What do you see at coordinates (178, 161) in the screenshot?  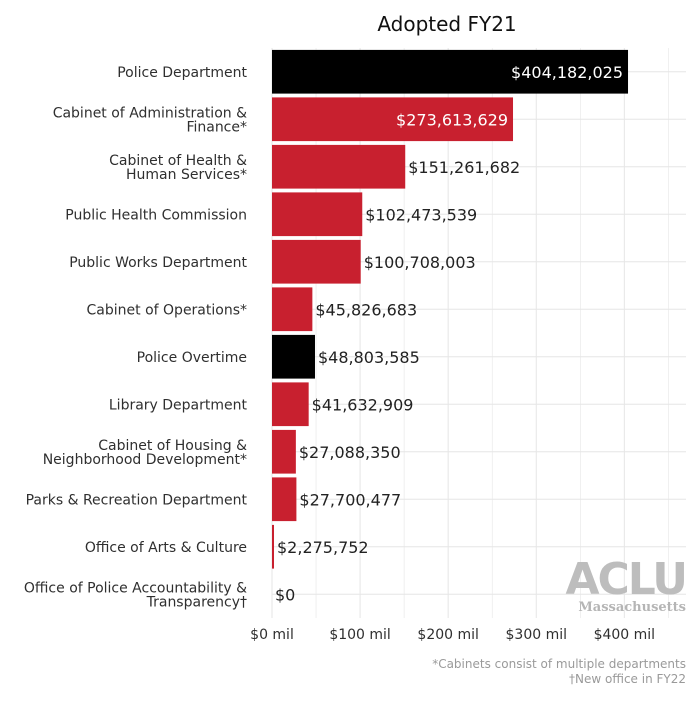 I see `category-label: Cabinet of Health &` at bounding box center [178, 161].